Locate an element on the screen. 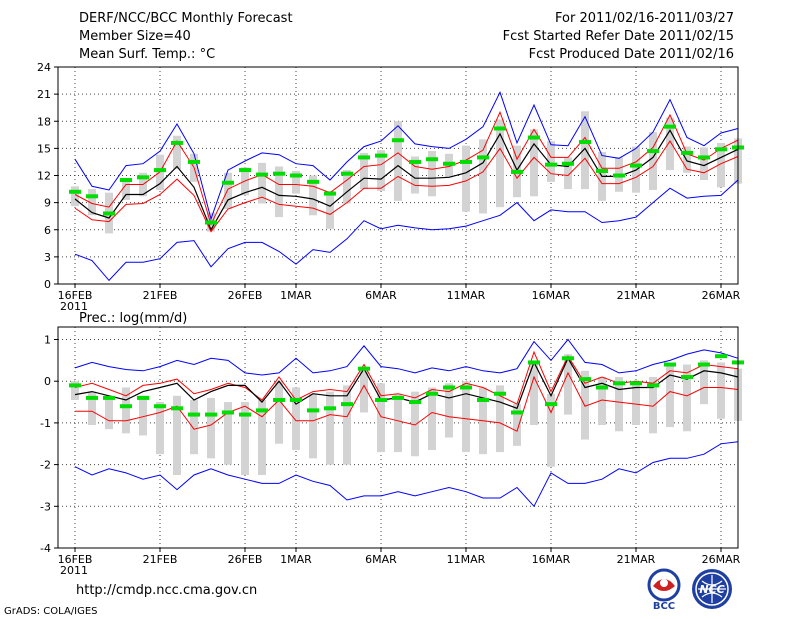 This screenshot has width=800, height=619. temp-xtick-label-7: 21MAR is located at coordinates (636, 295).